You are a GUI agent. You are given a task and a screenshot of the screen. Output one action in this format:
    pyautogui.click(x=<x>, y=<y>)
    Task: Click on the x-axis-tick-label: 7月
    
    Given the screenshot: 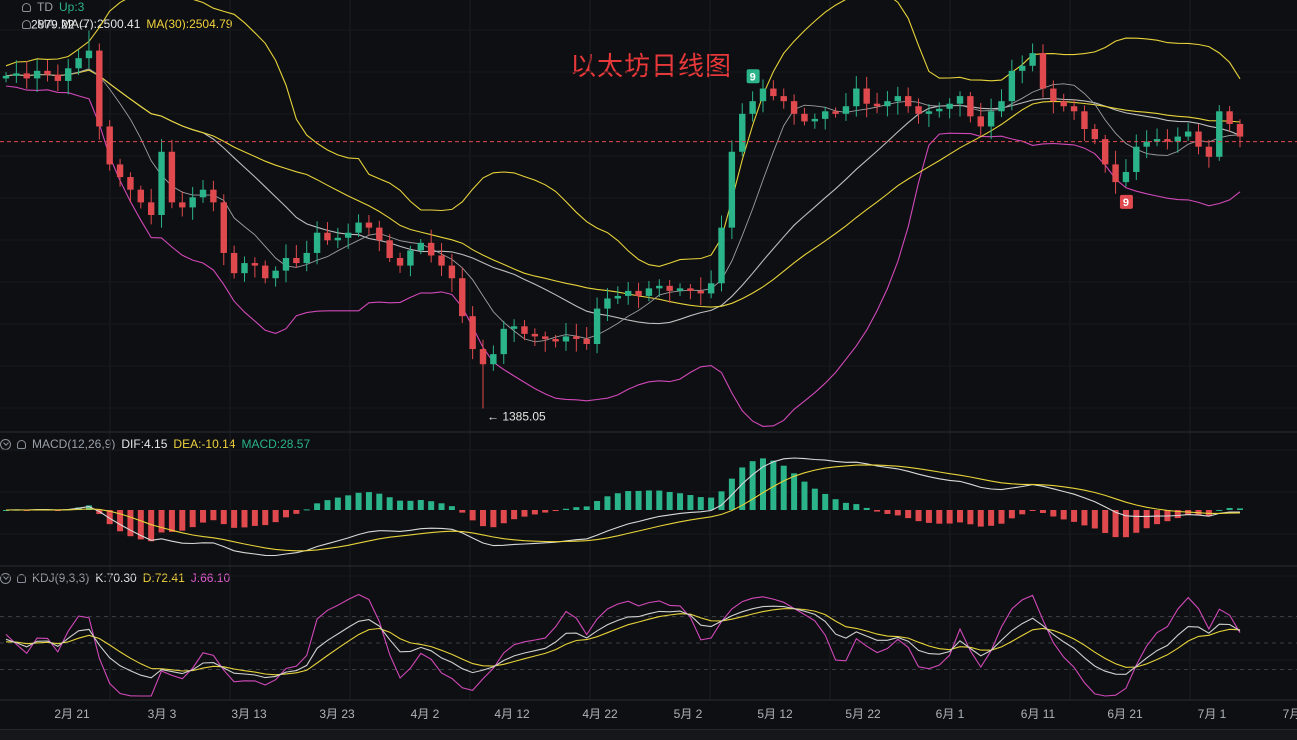 What is the action you would take?
    pyautogui.click(x=1290, y=714)
    